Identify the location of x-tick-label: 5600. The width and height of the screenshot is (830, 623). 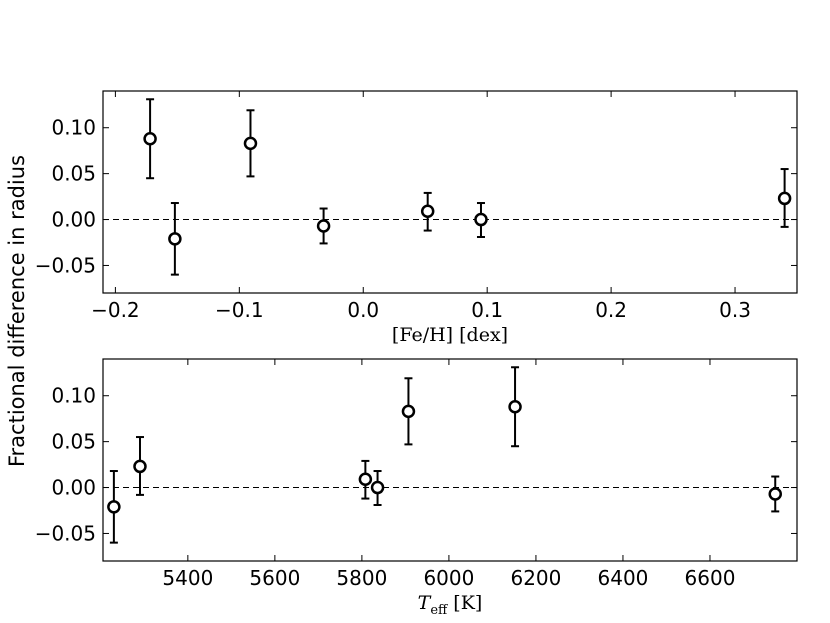
(274, 578).